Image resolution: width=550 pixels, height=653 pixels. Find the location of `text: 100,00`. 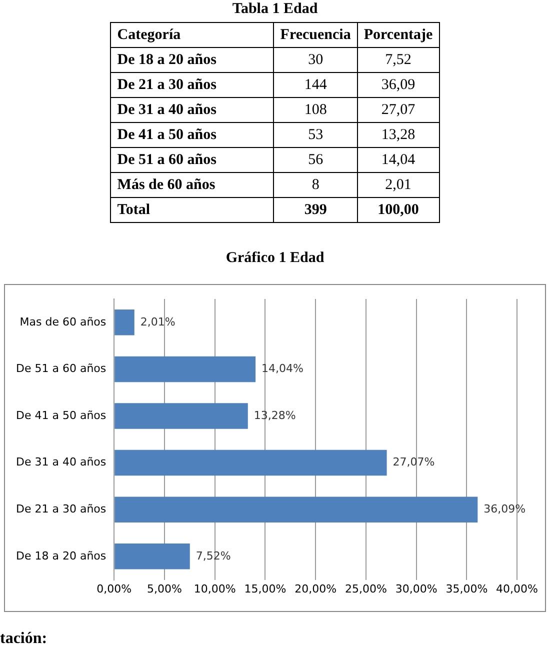

text: 100,00 is located at coordinates (398, 210).